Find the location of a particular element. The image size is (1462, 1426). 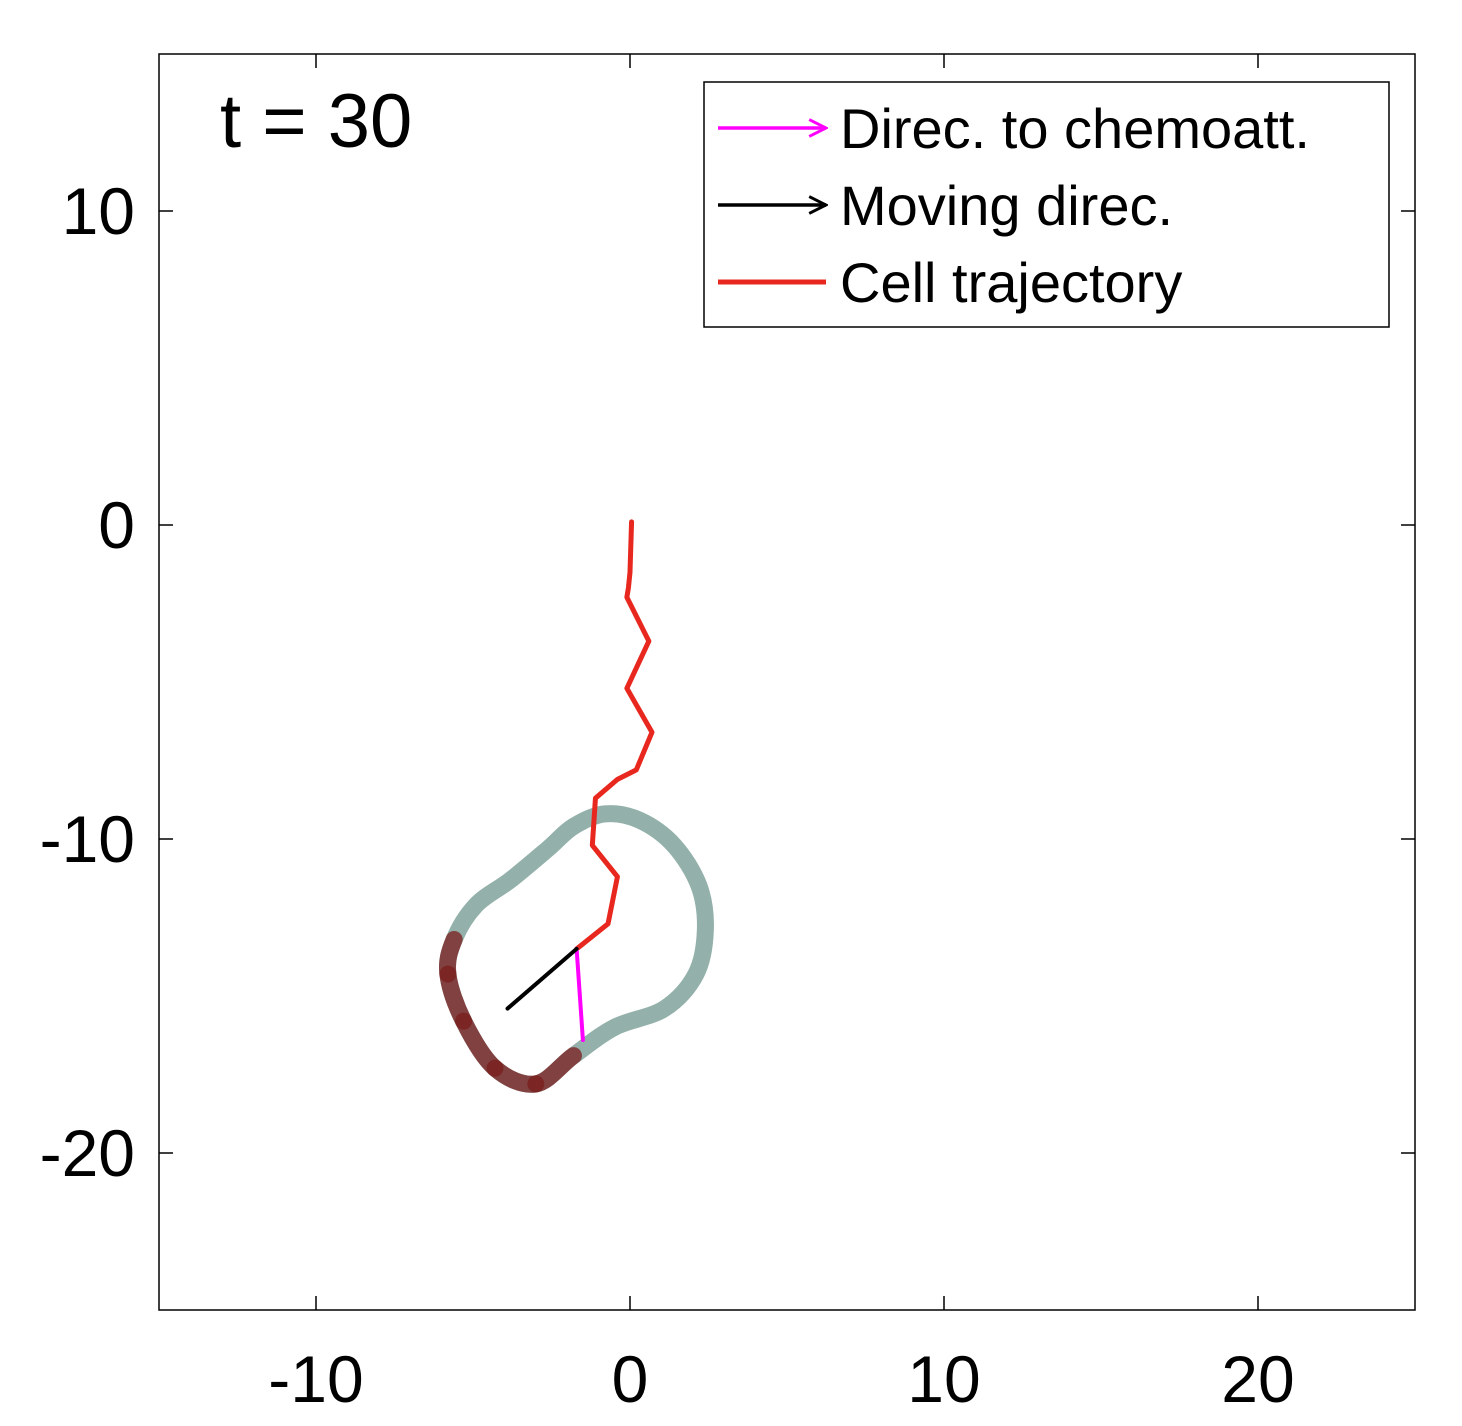

chemoattractant-direction-arrow is located at coordinates (579, 994).